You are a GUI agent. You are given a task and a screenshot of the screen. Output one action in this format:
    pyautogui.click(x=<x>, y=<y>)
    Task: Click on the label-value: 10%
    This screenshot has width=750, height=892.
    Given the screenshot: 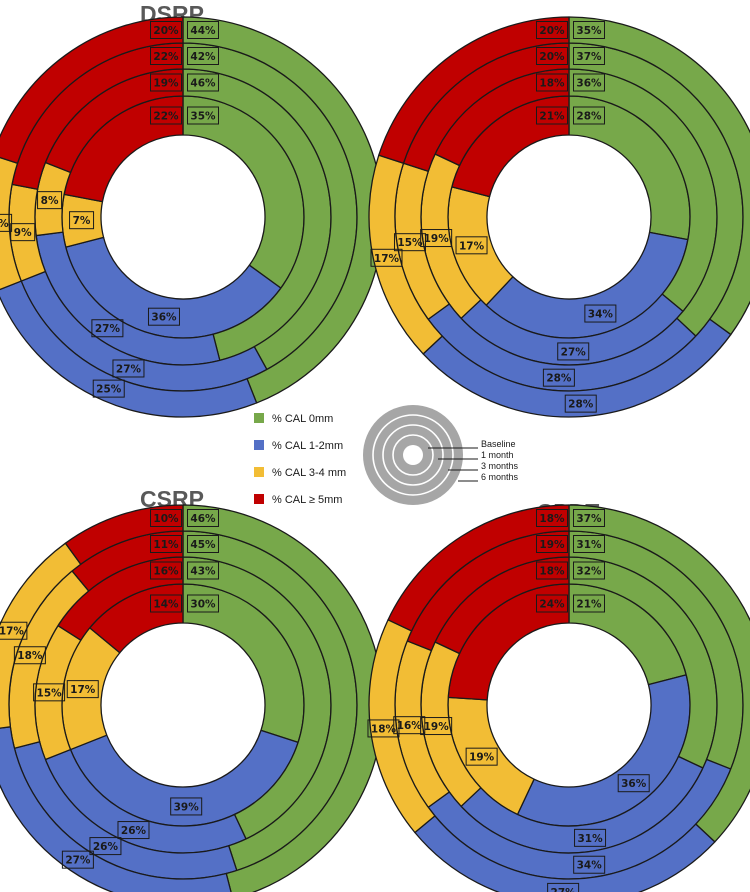 What is the action you would take?
    pyautogui.click(x=166, y=519)
    